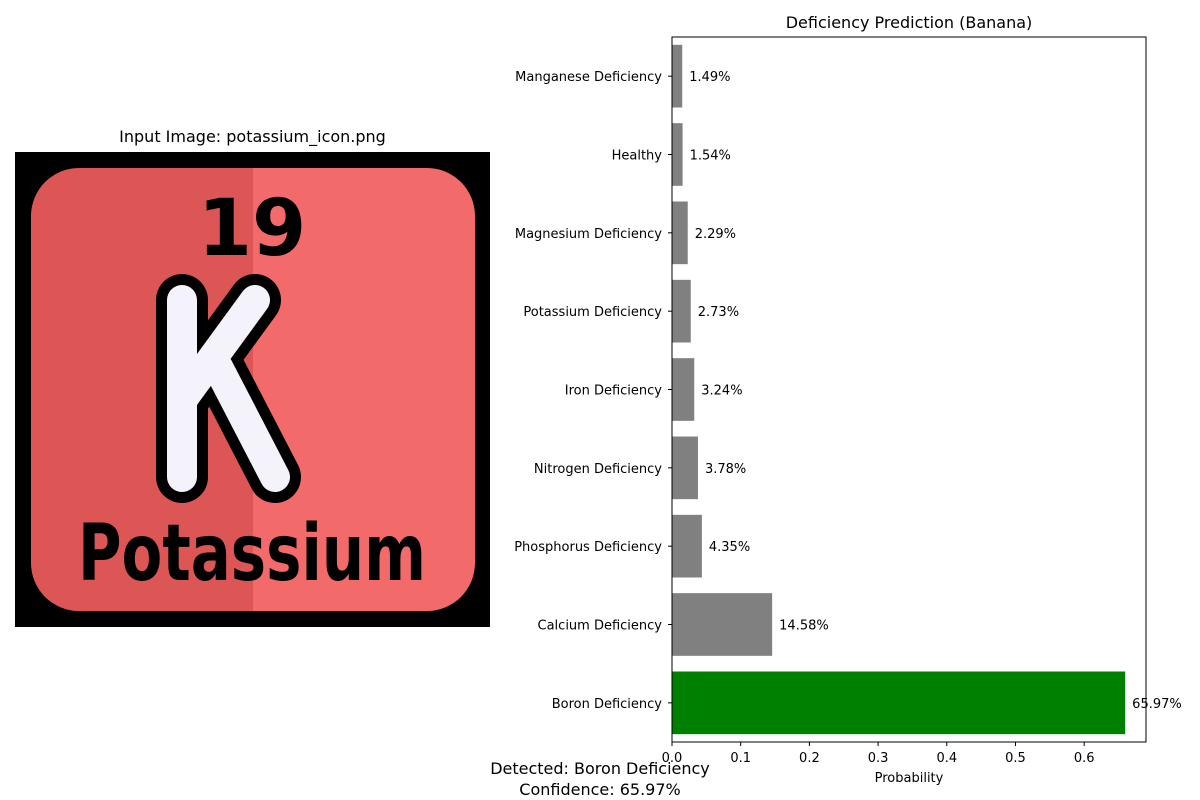 The width and height of the screenshot is (1200, 800). What do you see at coordinates (1015, 758) in the screenshot?
I see `x-tick-label-5: 0.5` at bounding box center [1015, 758].